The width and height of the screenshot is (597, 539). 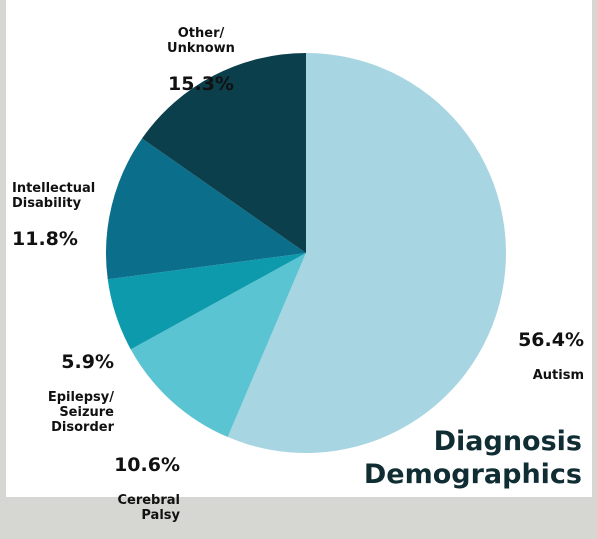 What do you see at coordinates (54, 196) in the screenshot?
I see `slice-name: Intellectual Disability` at bounding box center [54, 196].